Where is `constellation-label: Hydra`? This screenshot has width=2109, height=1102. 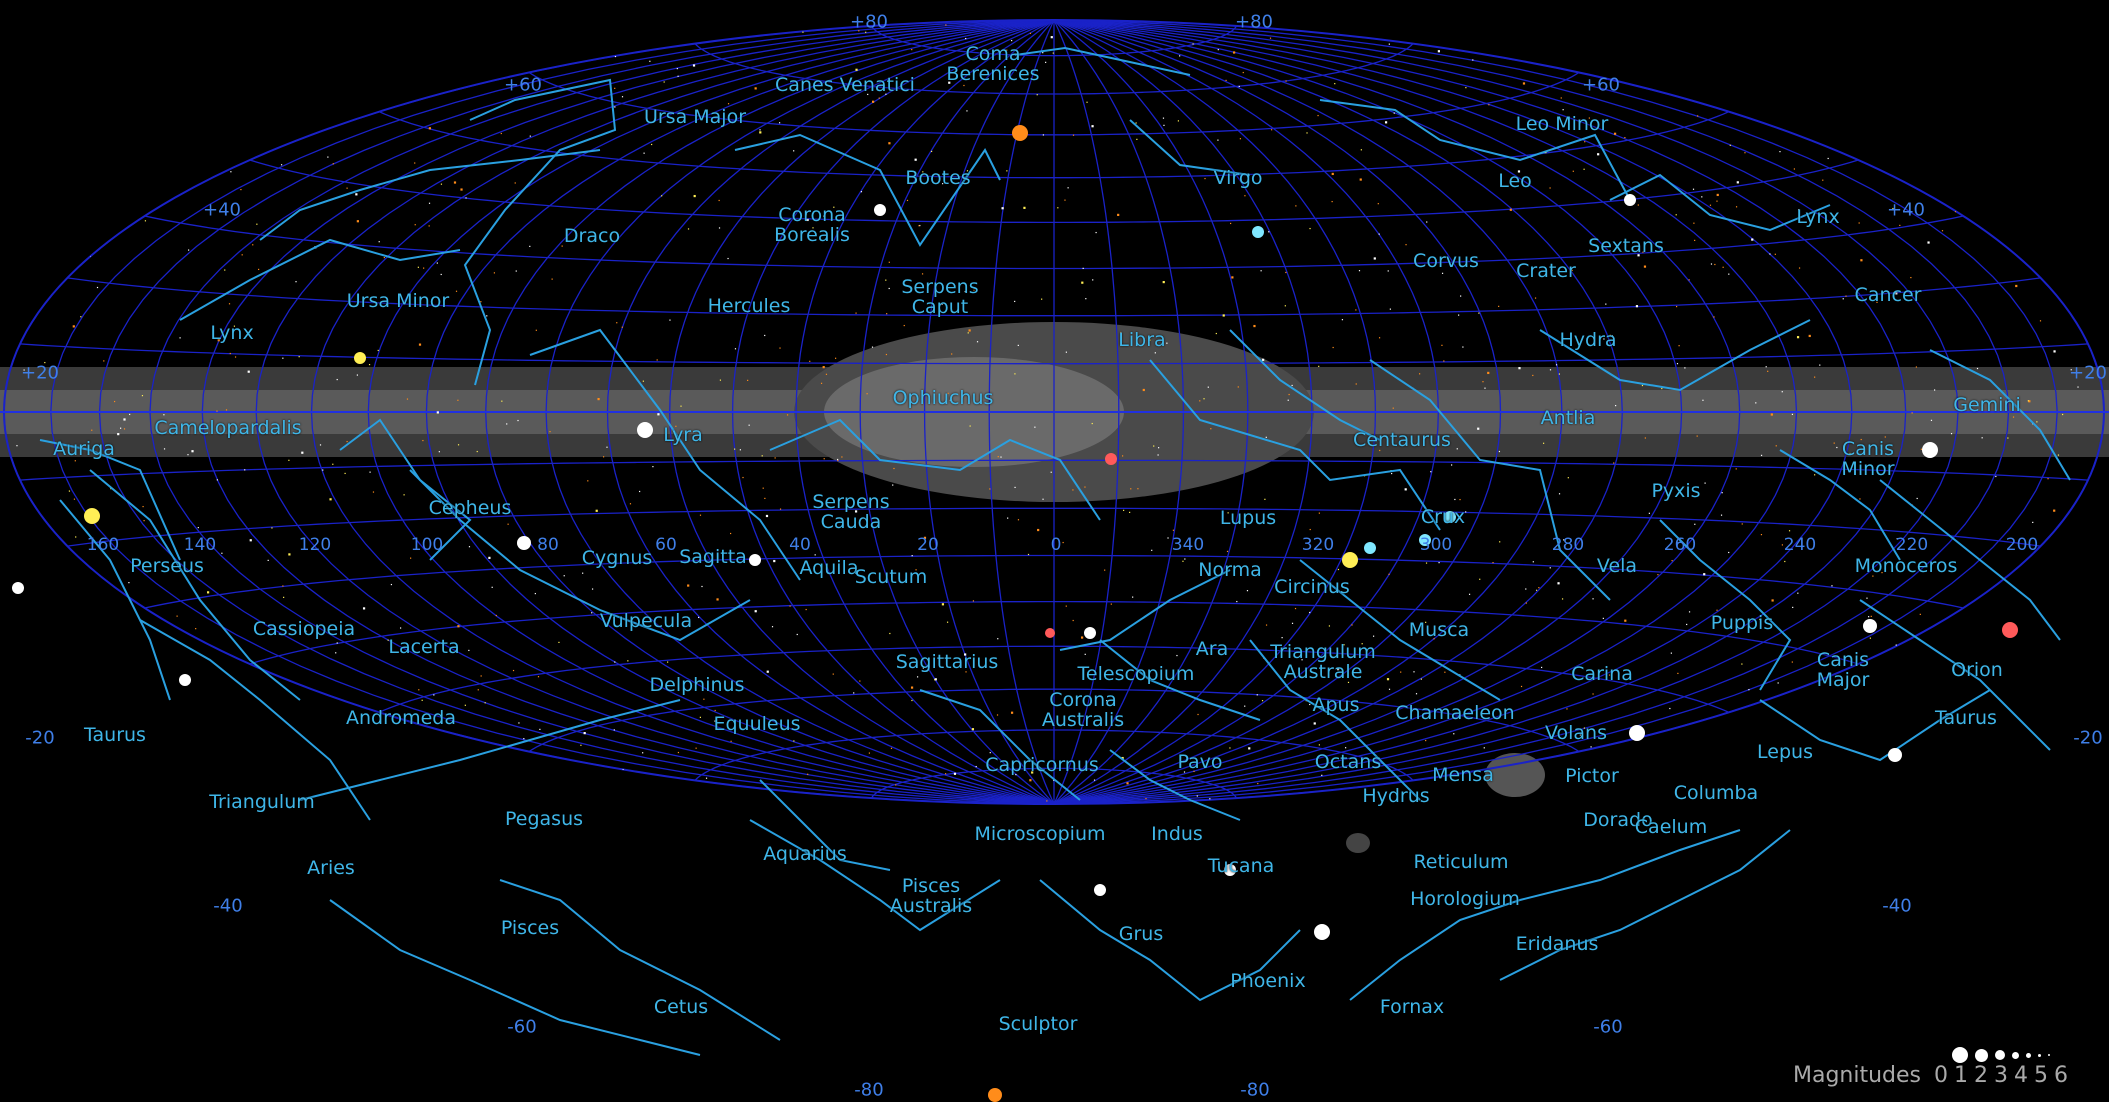
constellation-label: Hydra is located at coordinates (1588, 340).